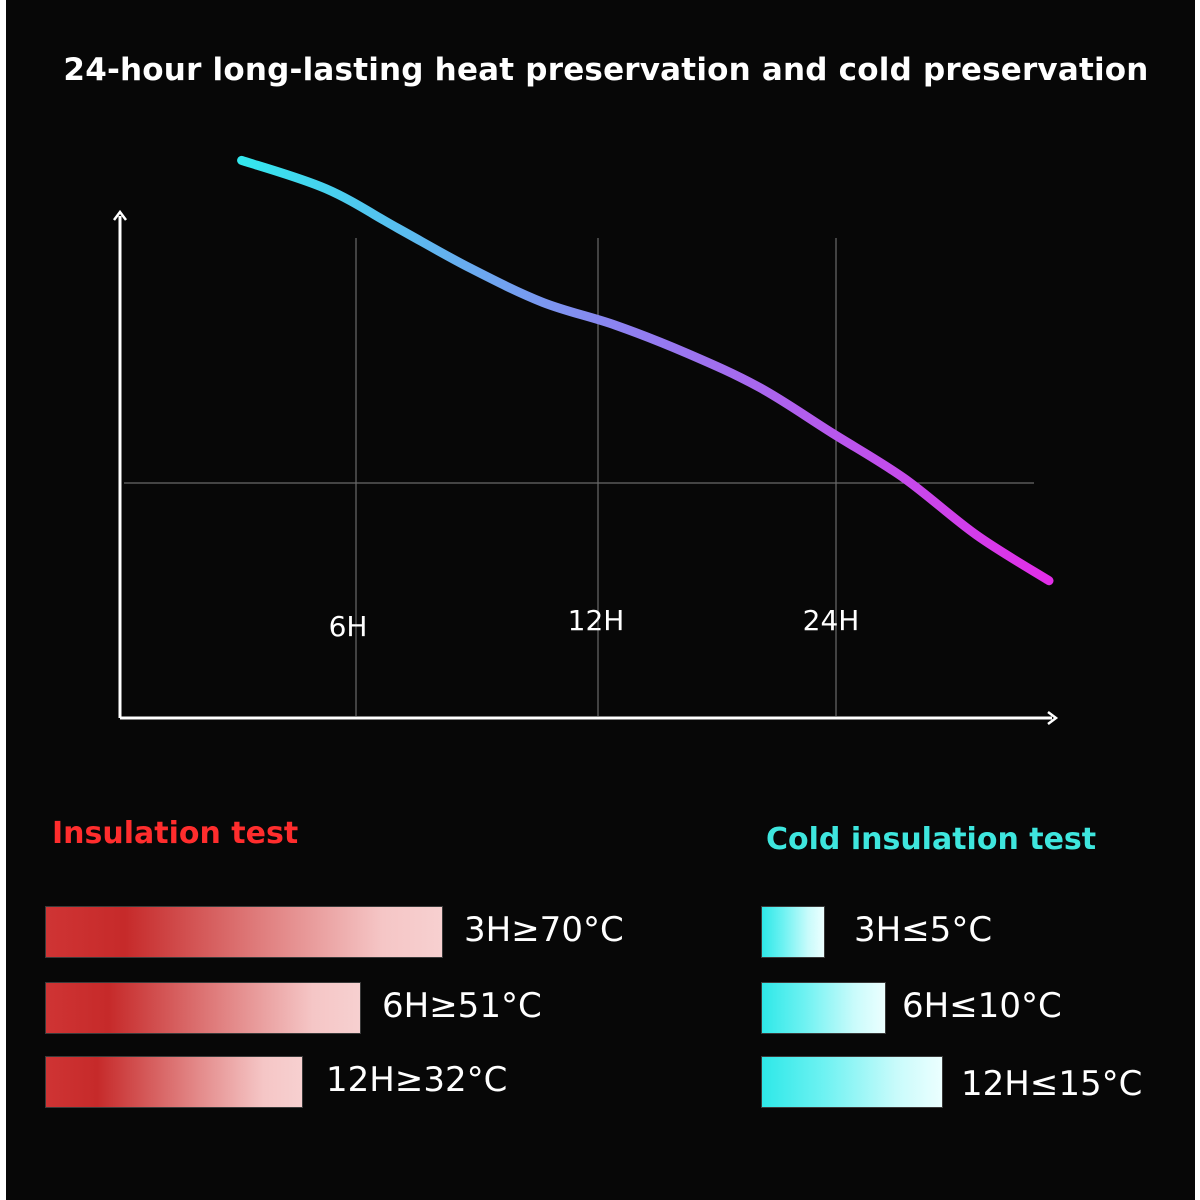  Describe the element at coordinates (544, 930) in the screenshot. I see `insulation-label: 3H≥70°C` at that location.